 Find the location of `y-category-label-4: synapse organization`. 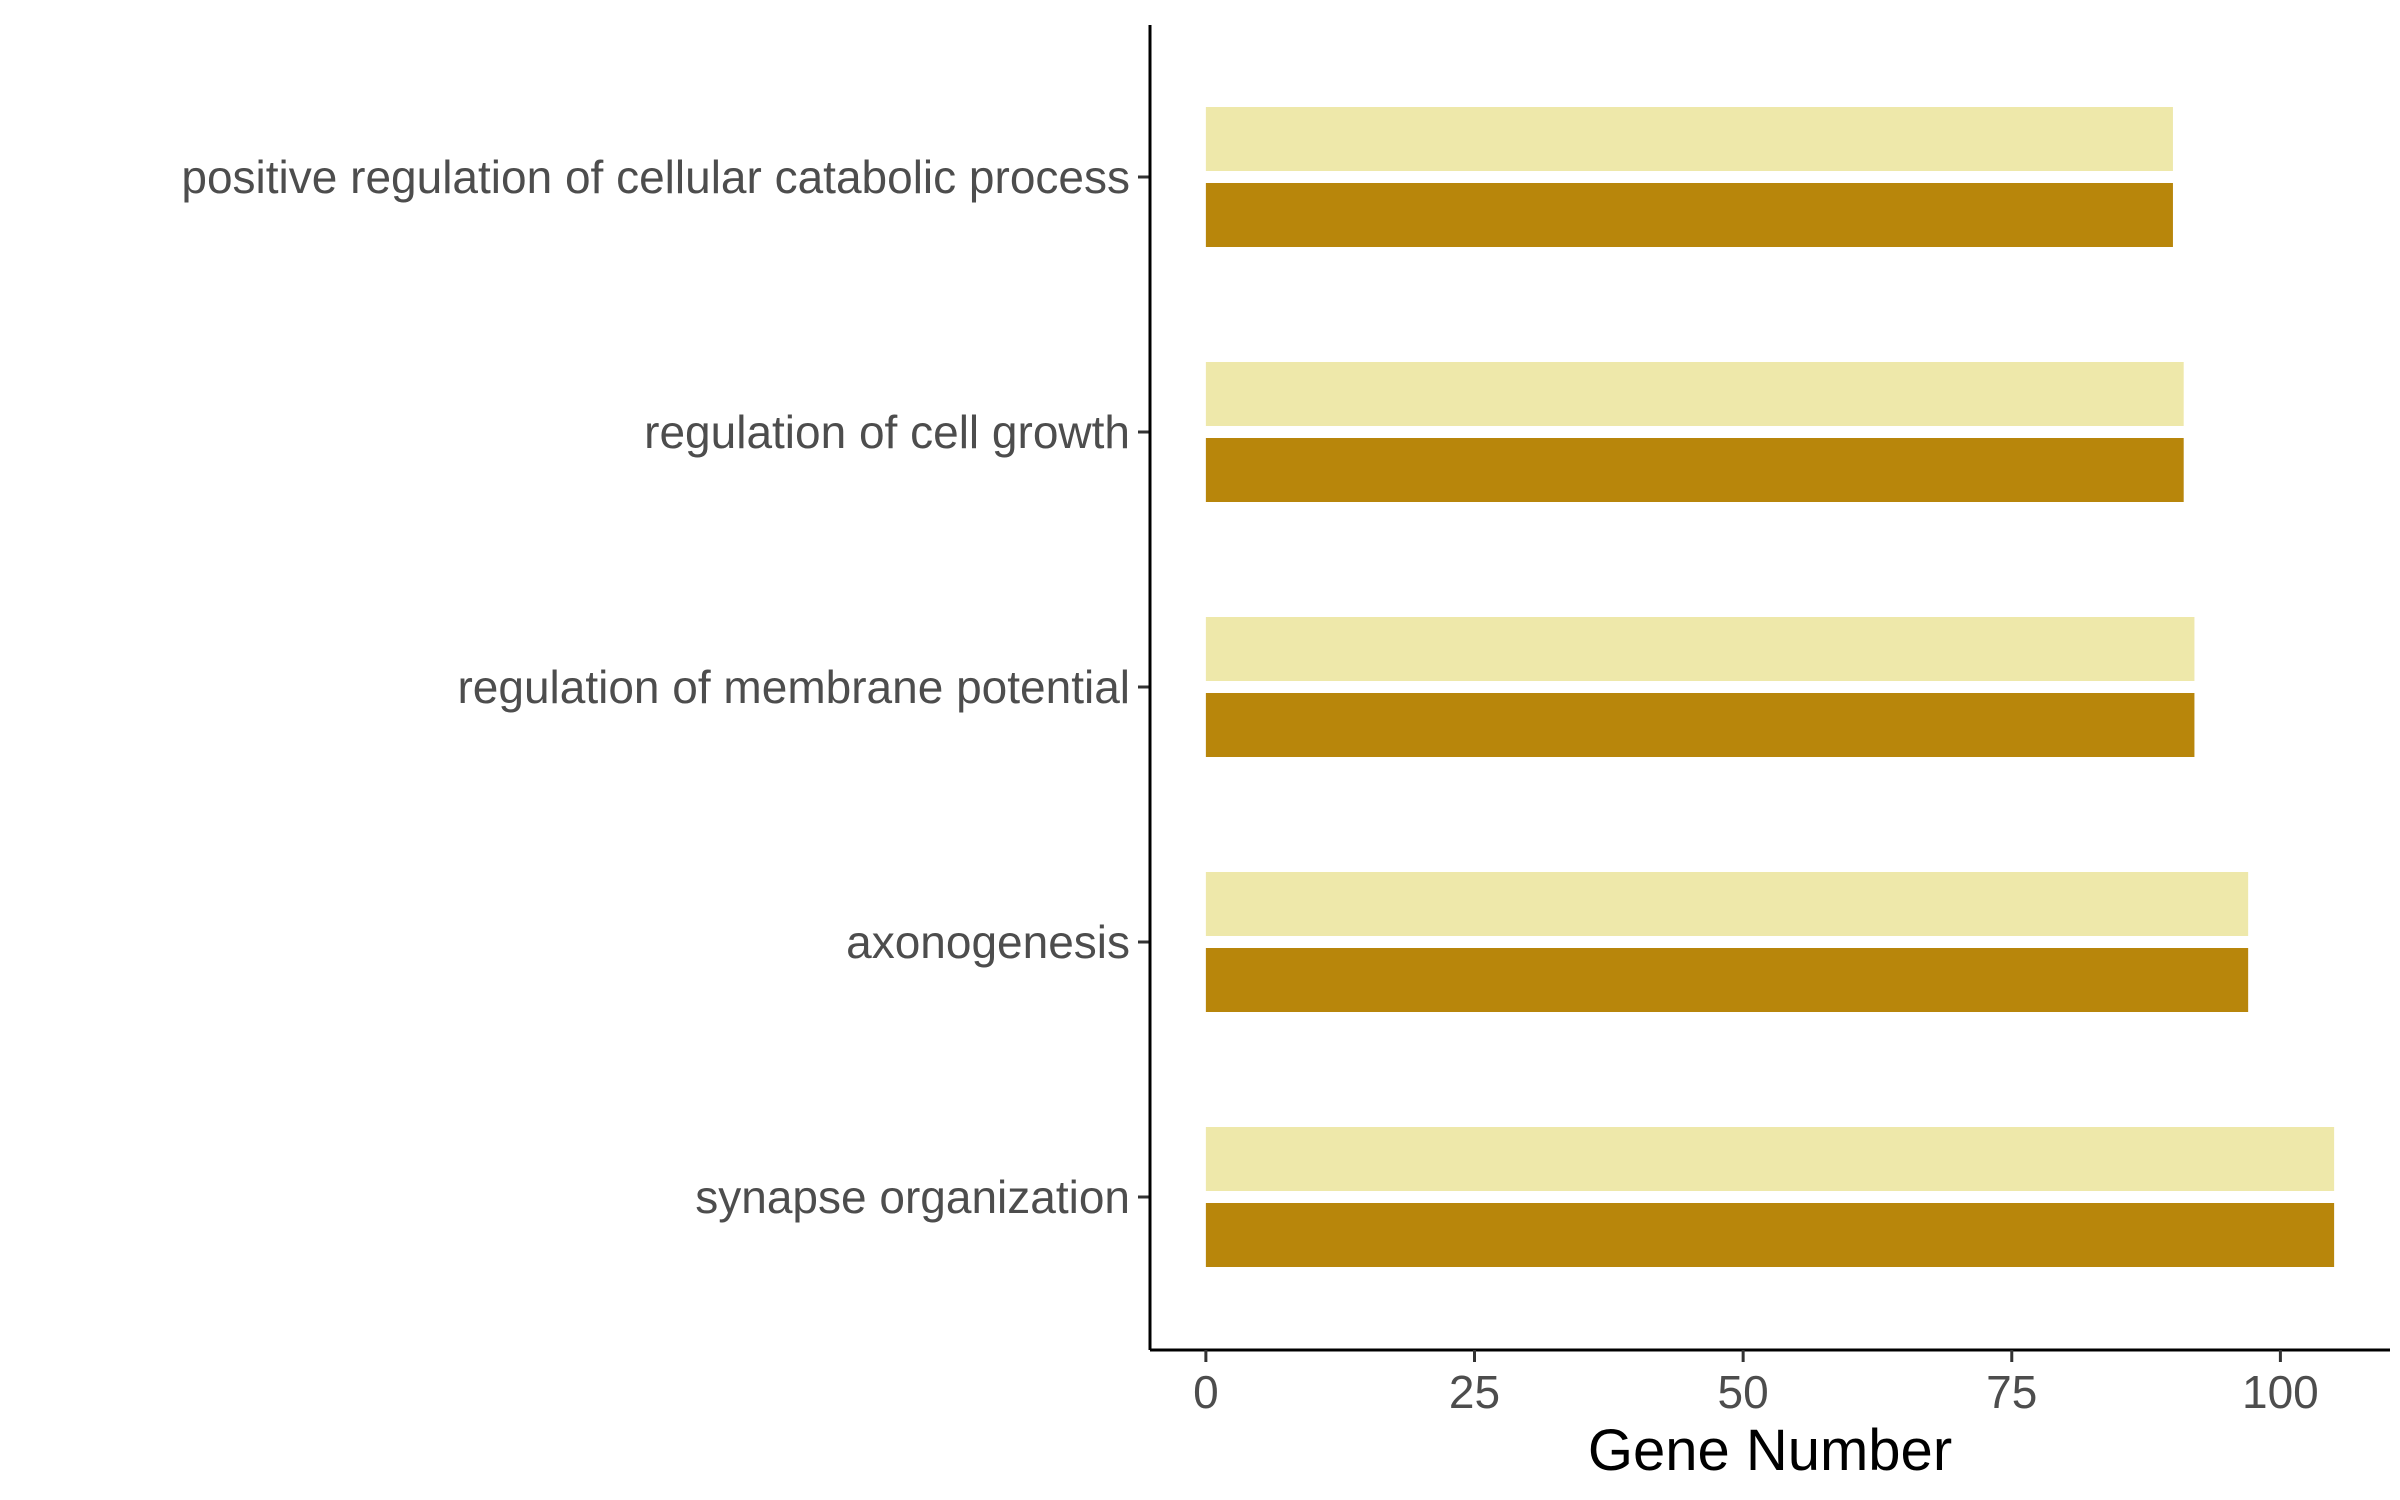

y-category-label-4: synapse organization is located at coordinates (912, 1197).